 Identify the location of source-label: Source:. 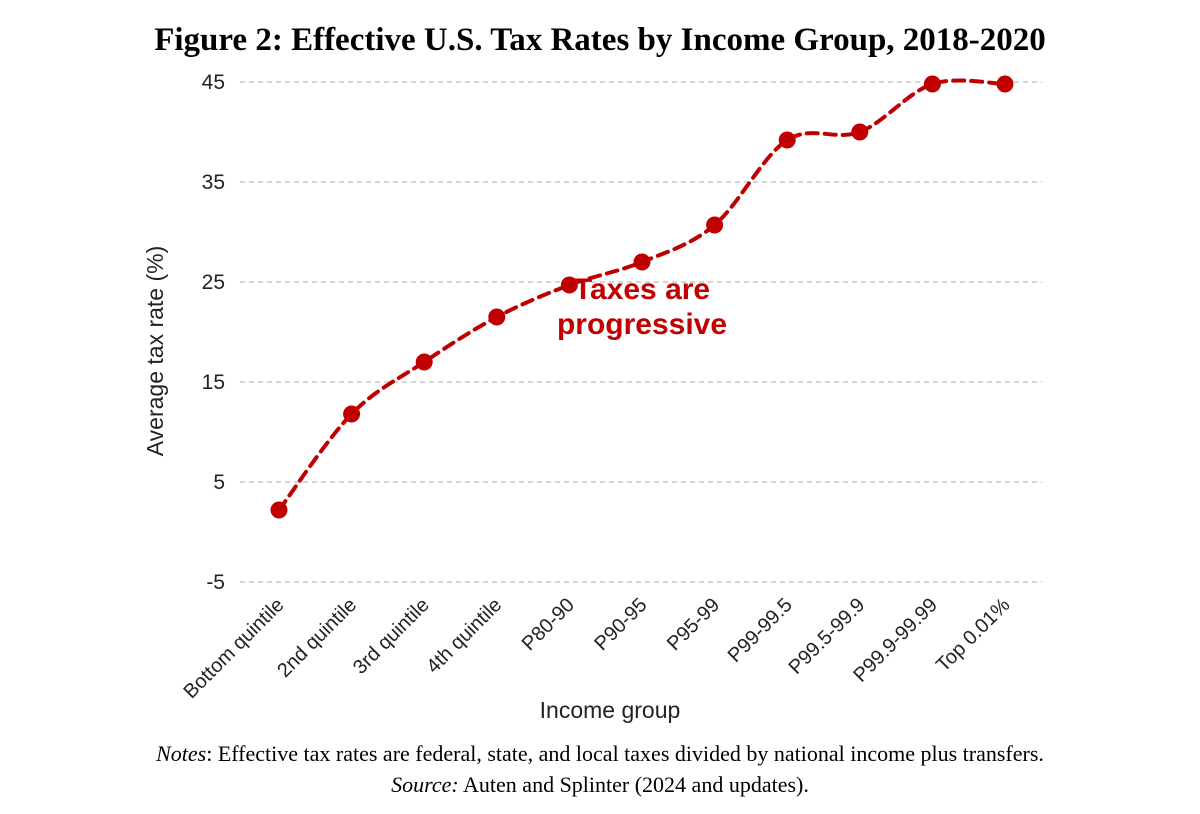
(425, 784).